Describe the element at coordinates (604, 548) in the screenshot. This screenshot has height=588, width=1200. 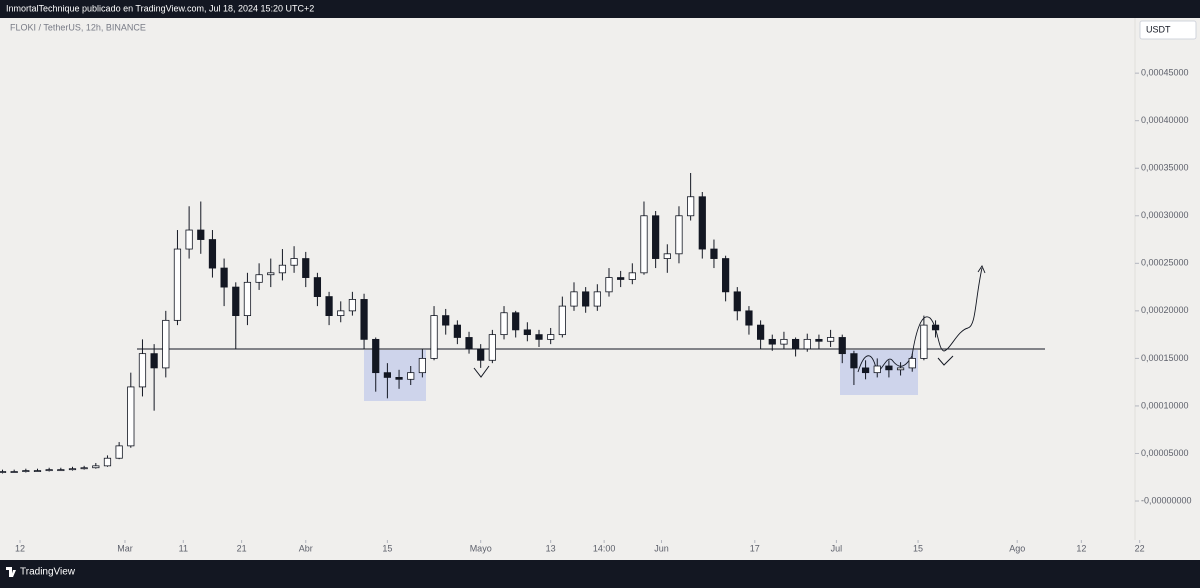
I see `x-tick-label: 14:00` at that location.